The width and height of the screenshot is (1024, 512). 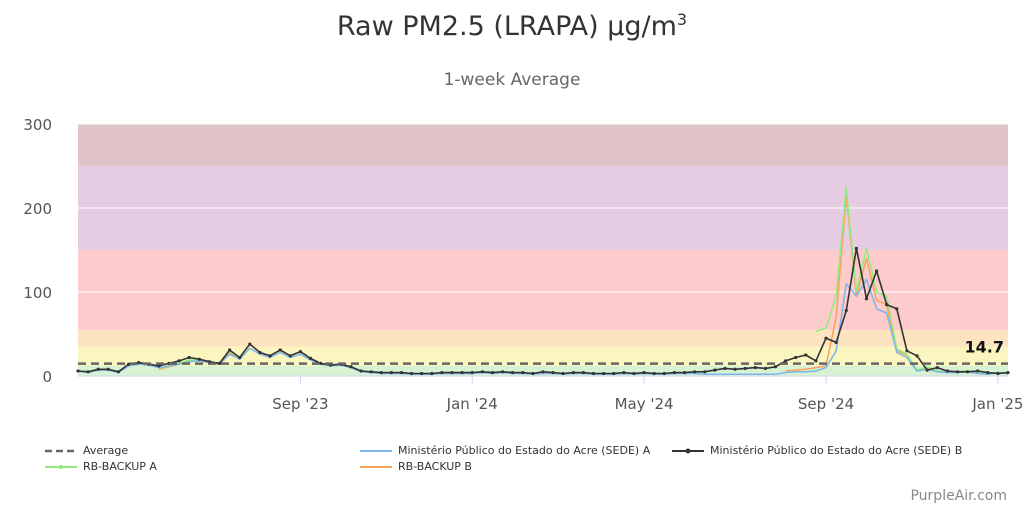 What do you see at coordinates (61, 450) in the screenshot?
I see `legend-average-swatch` at bounding box center [61, 450].